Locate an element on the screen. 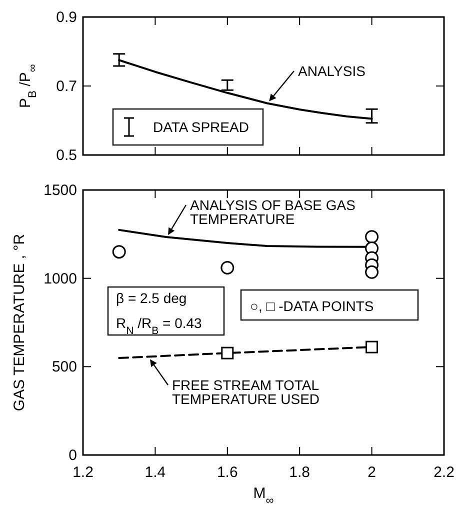  y-tick-label: 1000 is located at coordinates (60, 279).